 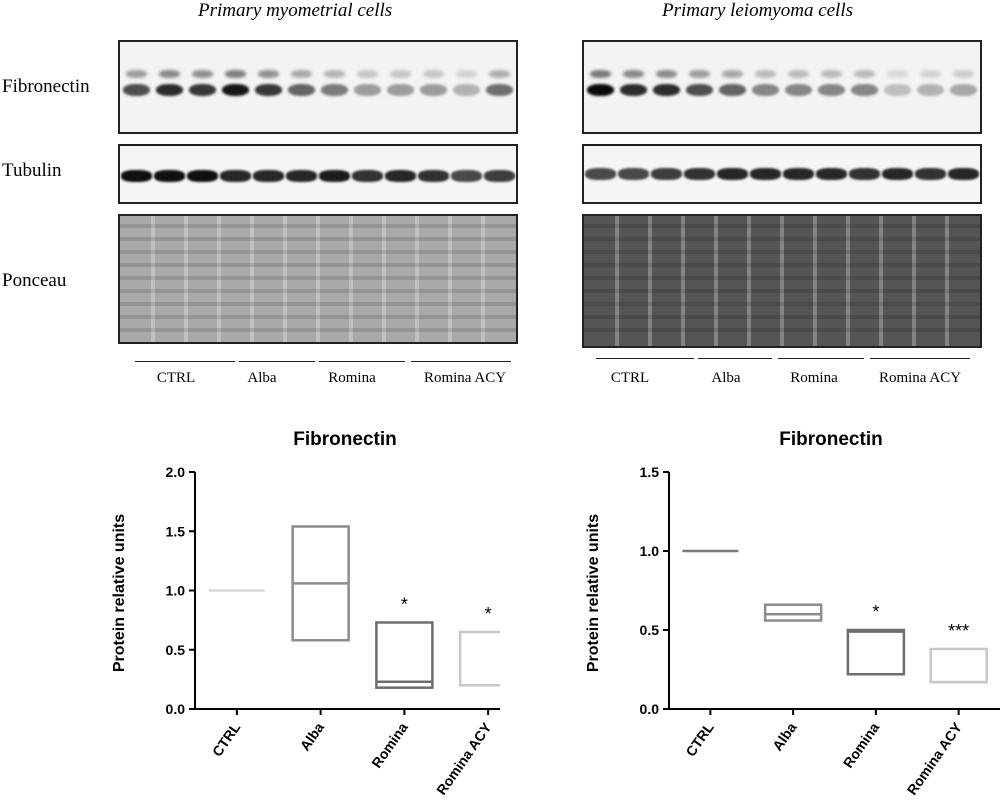 What do you see at coordinates (32, 170) in the screenshot?
I see `row-label-tubulin: Tubulin` at bounding box center [32, 170].